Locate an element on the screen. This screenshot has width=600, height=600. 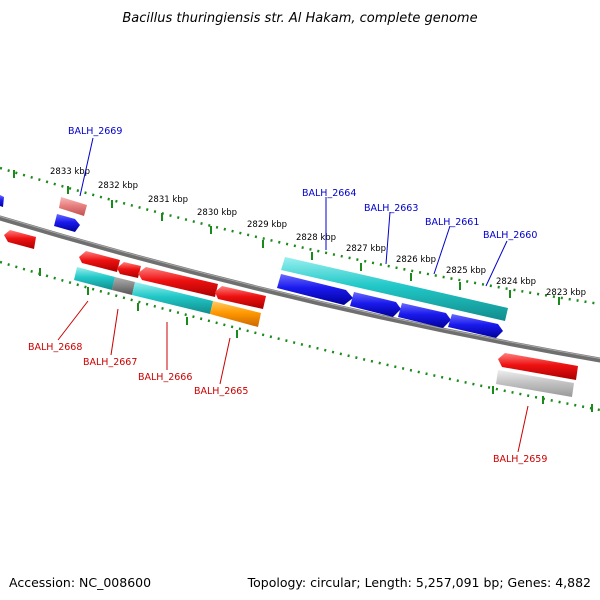
tick-label: 2831 kbp is located at coordinates (168, 200).